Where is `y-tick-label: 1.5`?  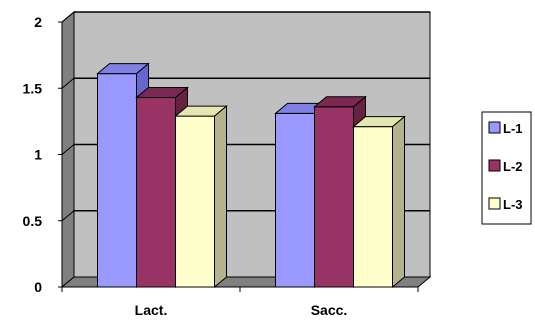
y-tick-label: 1.5 is located at coordinates (33, 88).